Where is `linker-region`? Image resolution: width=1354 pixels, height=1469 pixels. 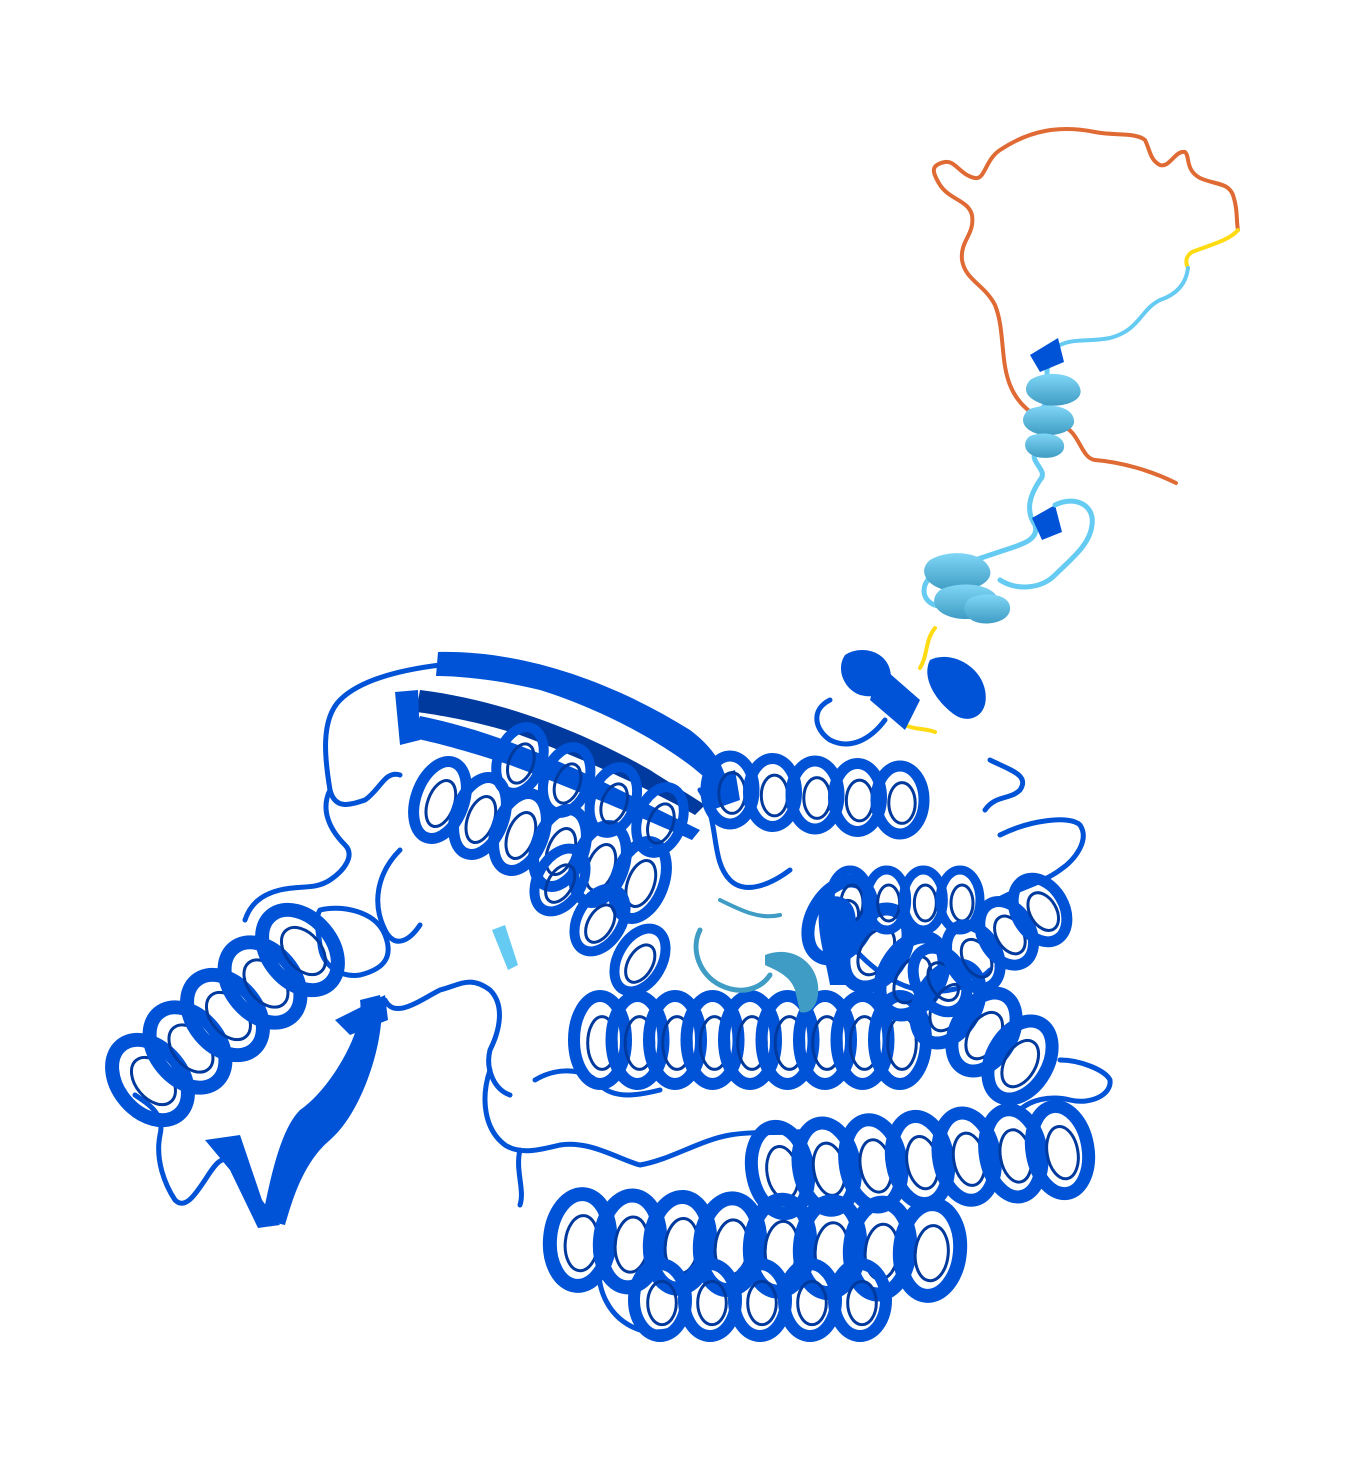
linker-region is located at coordinates (999, 536).